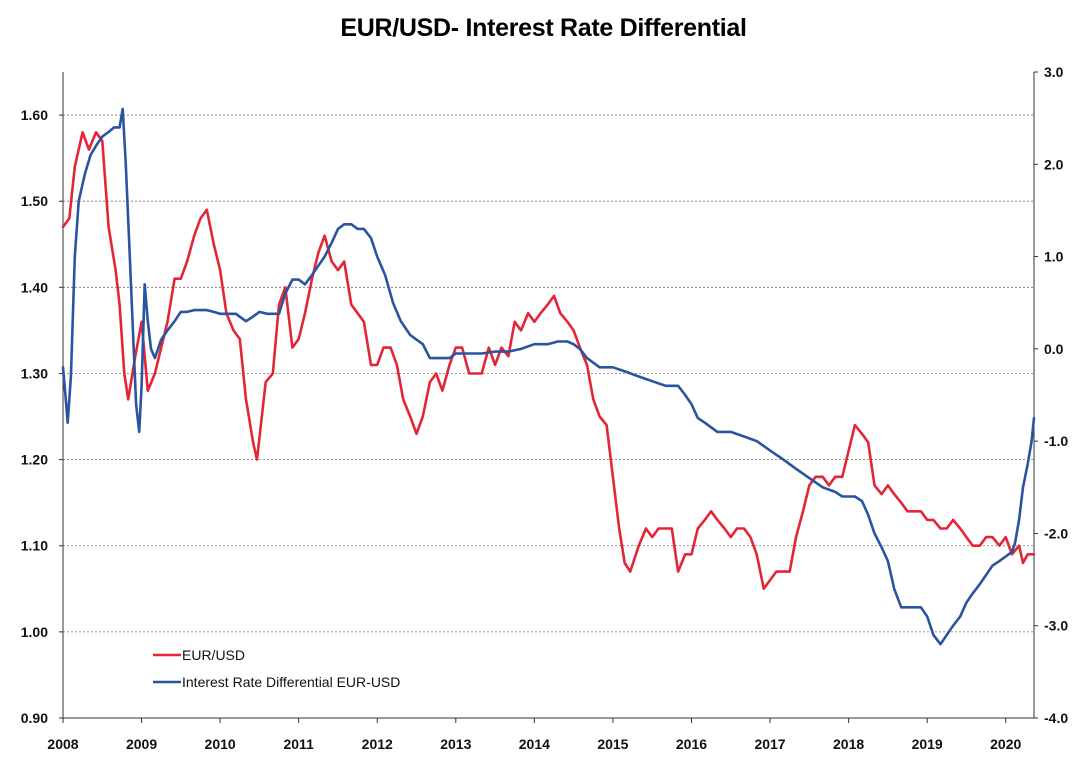  Describe the element at coordinates (377, 744) in the screenshot. I see `x-tick-label: 2012` at that location.